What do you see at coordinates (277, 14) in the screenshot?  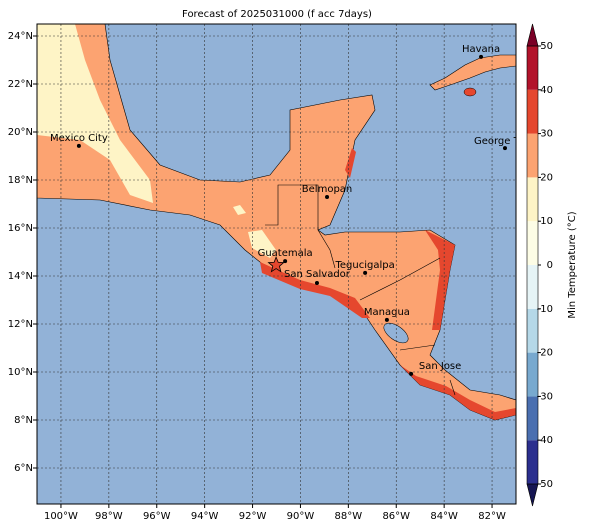 I see `map-title: Forecast of 2025031000 (f acc 7days)` at bounding box center [277, 14].